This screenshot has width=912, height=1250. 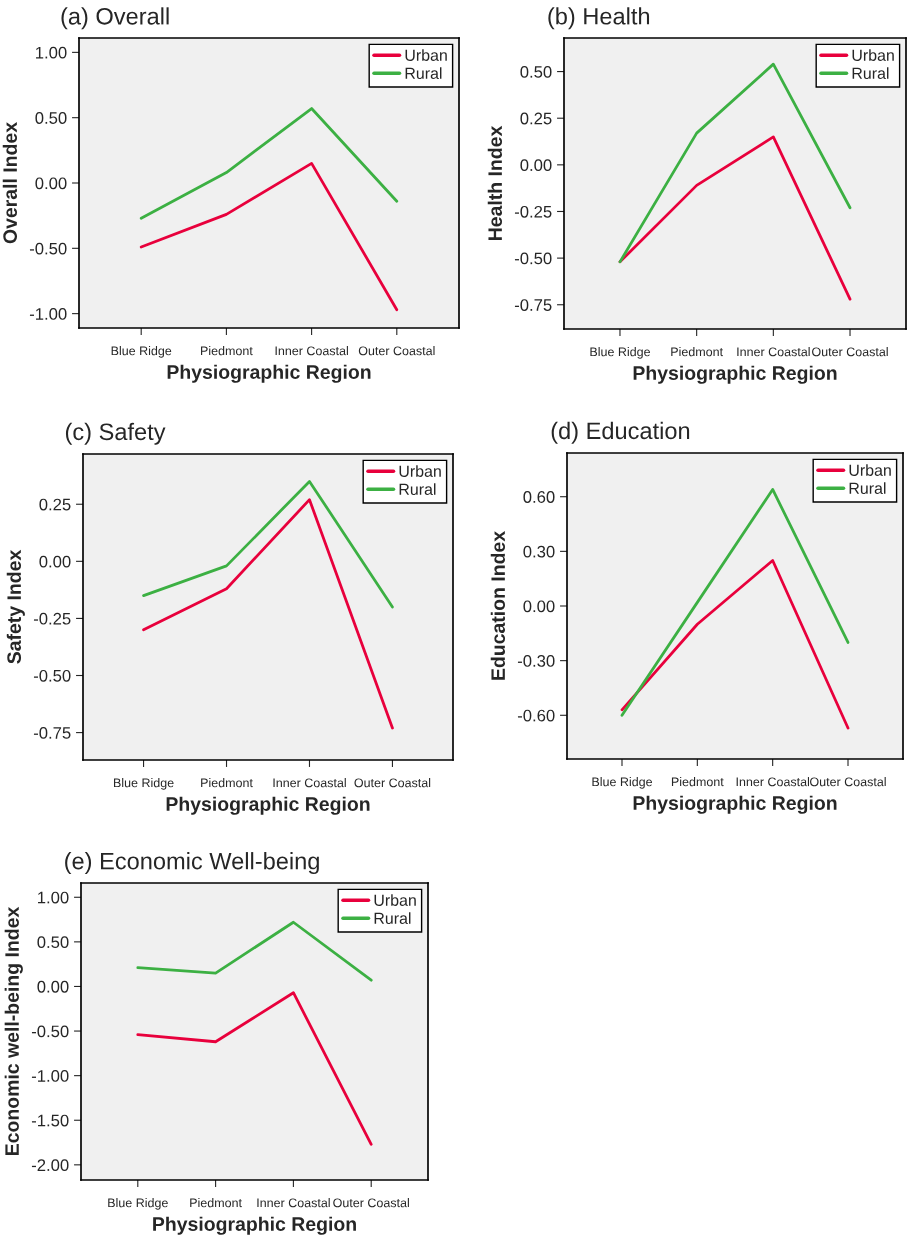 I want to click on y-axis-title: Education Index, so click(x=498, y=605).